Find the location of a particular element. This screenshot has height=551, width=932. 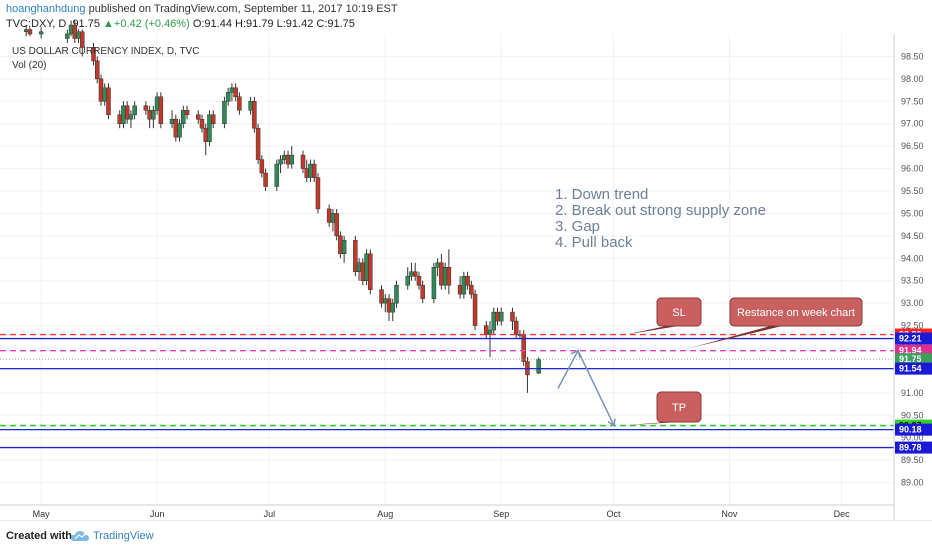

sl-callout-pointer is located at coordinates (652, 330).